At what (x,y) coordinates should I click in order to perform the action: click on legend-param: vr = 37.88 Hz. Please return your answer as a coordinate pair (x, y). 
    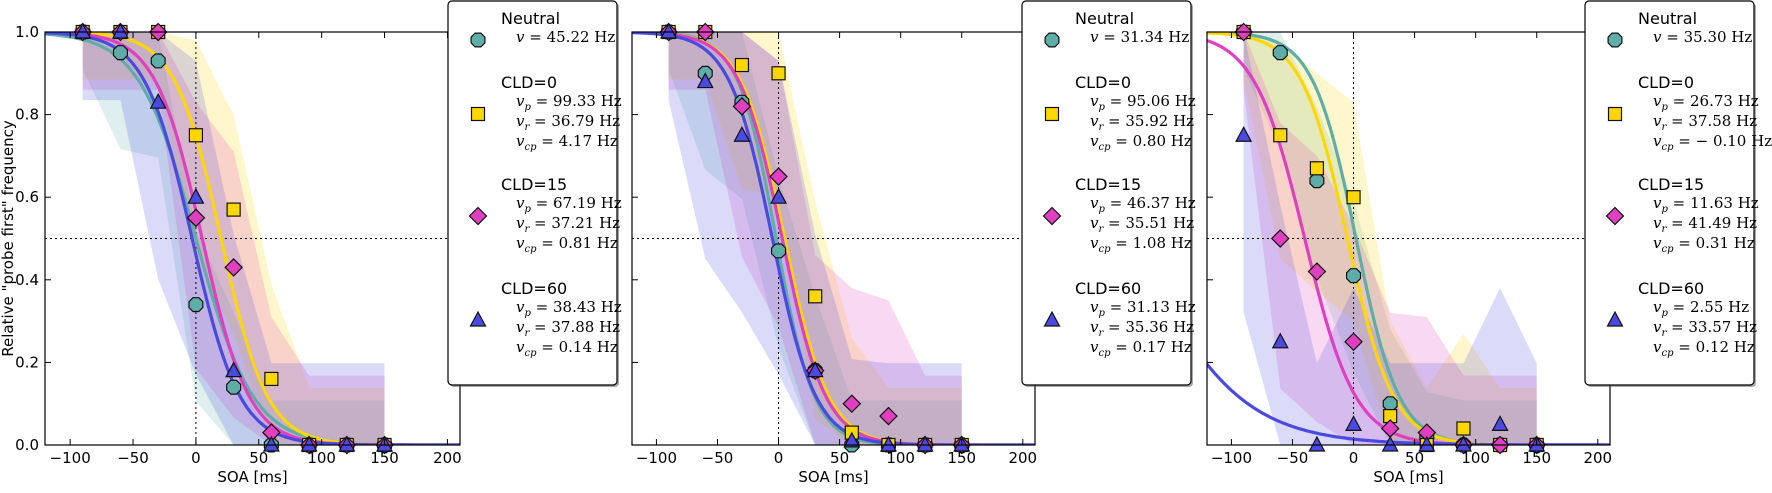
    Looking at the image, I should click on (568, 328).